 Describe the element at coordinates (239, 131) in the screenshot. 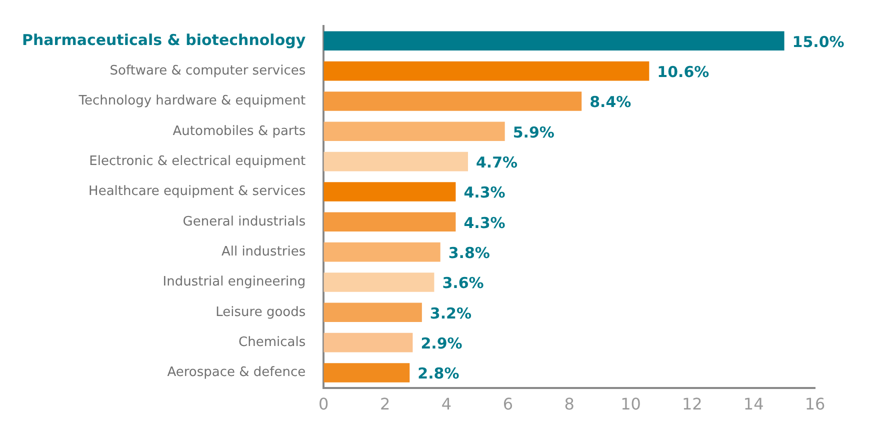

I see `y-tick-label: Automobiles & parts` at that location.